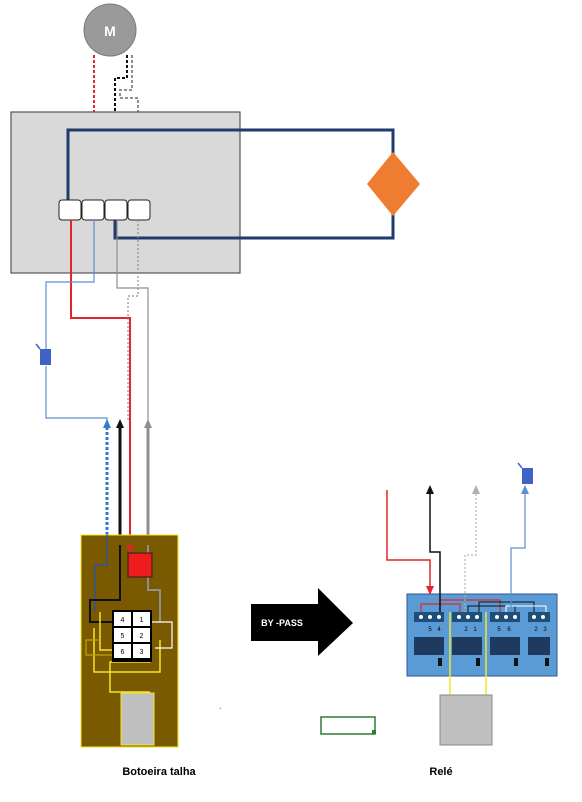 Image resolution: width=582 pixels, height=802 pixels. I want to click on orange-diamond, so click(393, 184).